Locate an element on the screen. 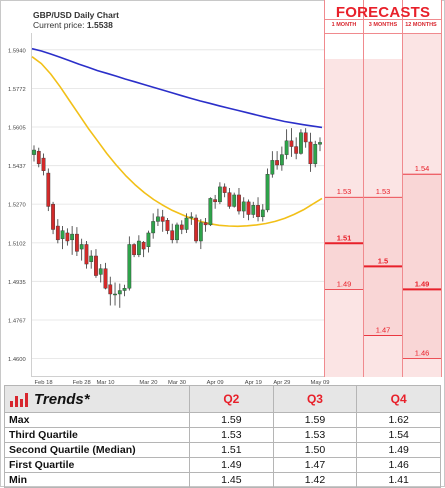 The width and height of the screenshot is (445, 488). forecast-value-label: 1.46 is located at coordinates (422, 352).